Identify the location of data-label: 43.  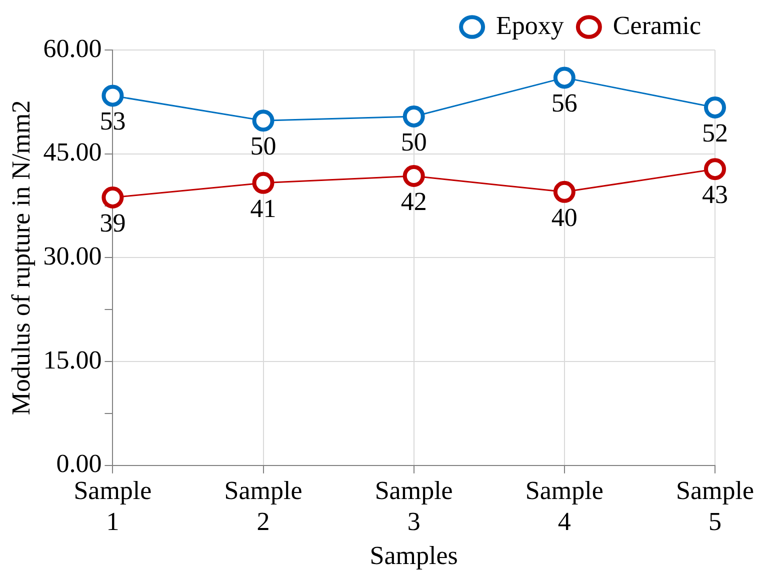
(715, 194).